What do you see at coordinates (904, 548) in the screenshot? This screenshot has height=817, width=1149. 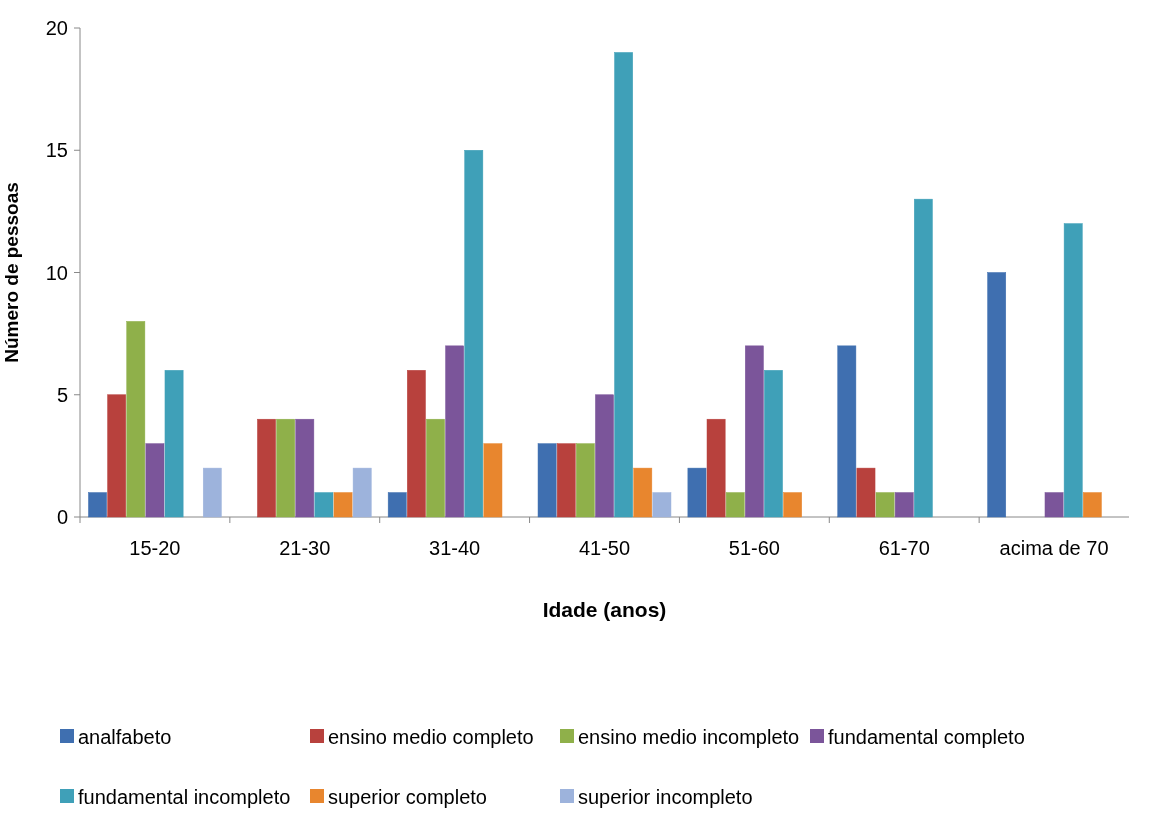 I see `x-tick-label: 61-70` at bounding box center [904, 548].